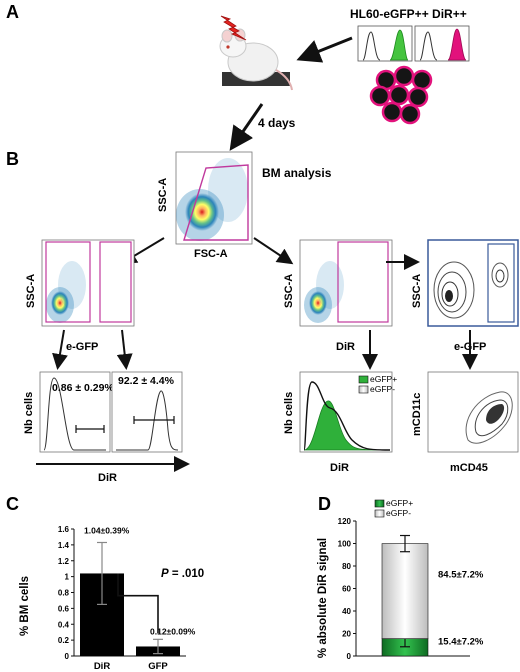 The width and height of the screenshot is (520, 672). What do you see at coordinates (323, 598) in the screenshot?
I see `panel-d-ylabel: % absolute DiR signal` at bounding box center [323, 598].